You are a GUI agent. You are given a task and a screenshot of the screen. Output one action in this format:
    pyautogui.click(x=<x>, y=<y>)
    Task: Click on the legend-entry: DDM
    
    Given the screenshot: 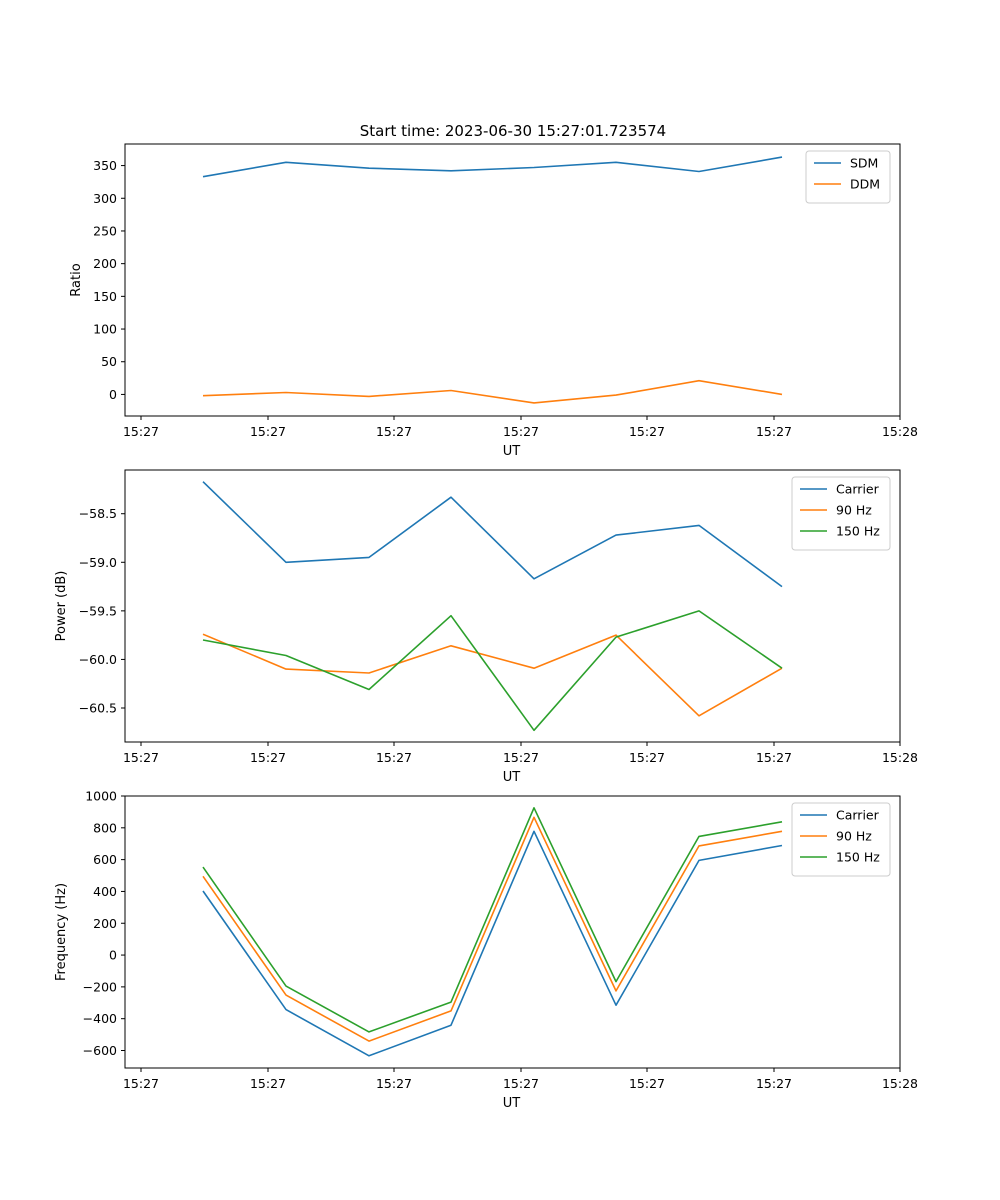 What is the action you would take?
    pyautogui.click(x=865, y=184)
    